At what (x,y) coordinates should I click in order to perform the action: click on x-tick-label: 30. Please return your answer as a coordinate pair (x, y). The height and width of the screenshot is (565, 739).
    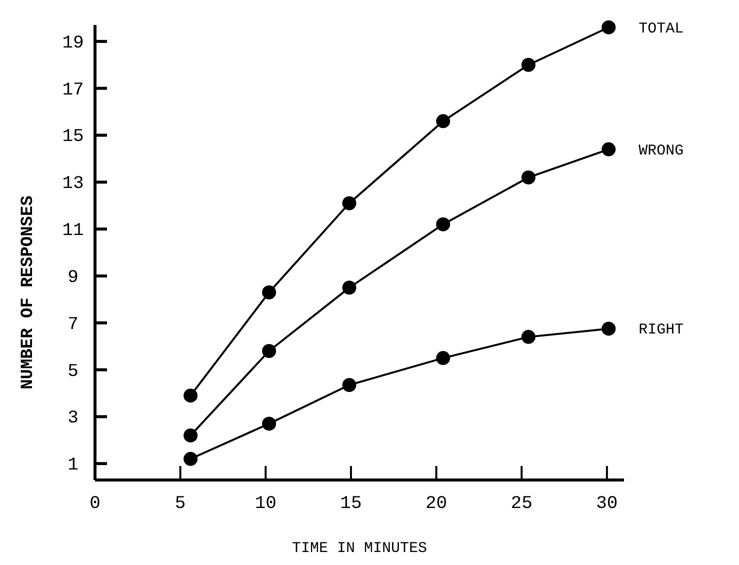
    Looking at the image, I should click on (607, 504).